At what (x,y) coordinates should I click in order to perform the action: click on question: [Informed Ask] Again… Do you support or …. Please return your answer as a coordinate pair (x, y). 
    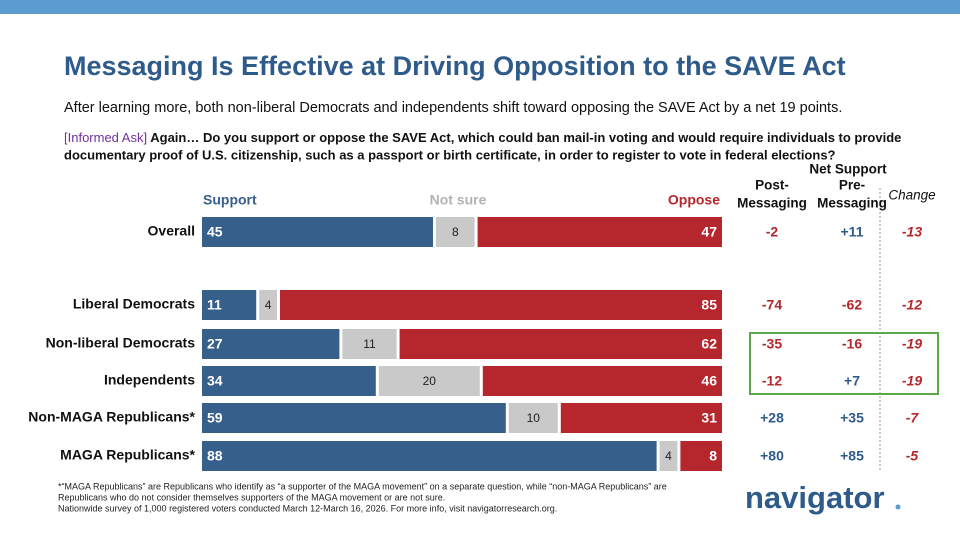
    Looking at the image, I should click on (482, 137).